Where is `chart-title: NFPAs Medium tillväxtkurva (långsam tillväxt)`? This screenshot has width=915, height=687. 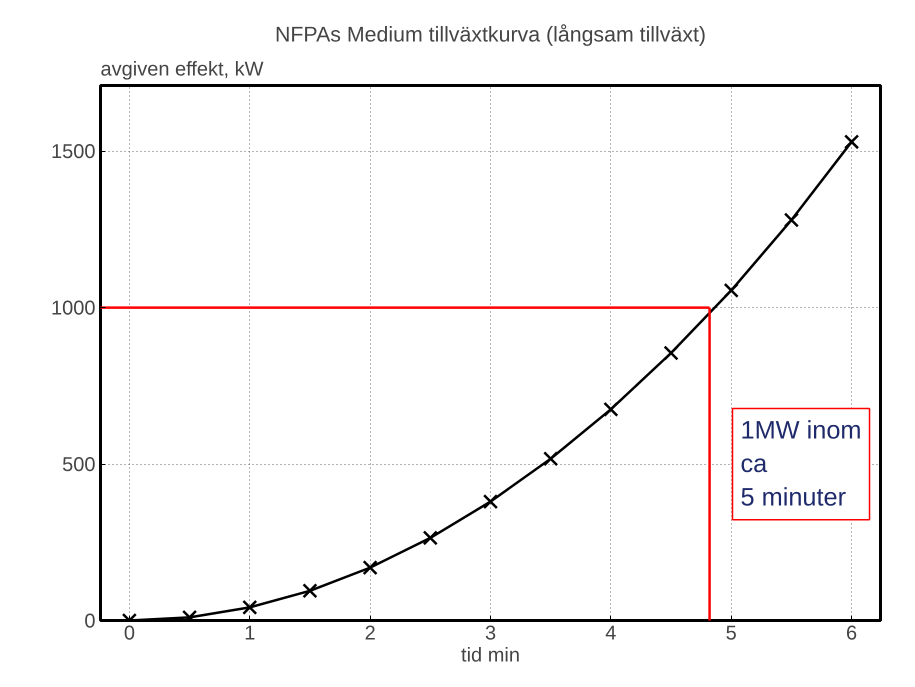
chart-title: NFPAs Medium tillväxtkurva (långsam tillväxt) is located at coordinates (490, 34).